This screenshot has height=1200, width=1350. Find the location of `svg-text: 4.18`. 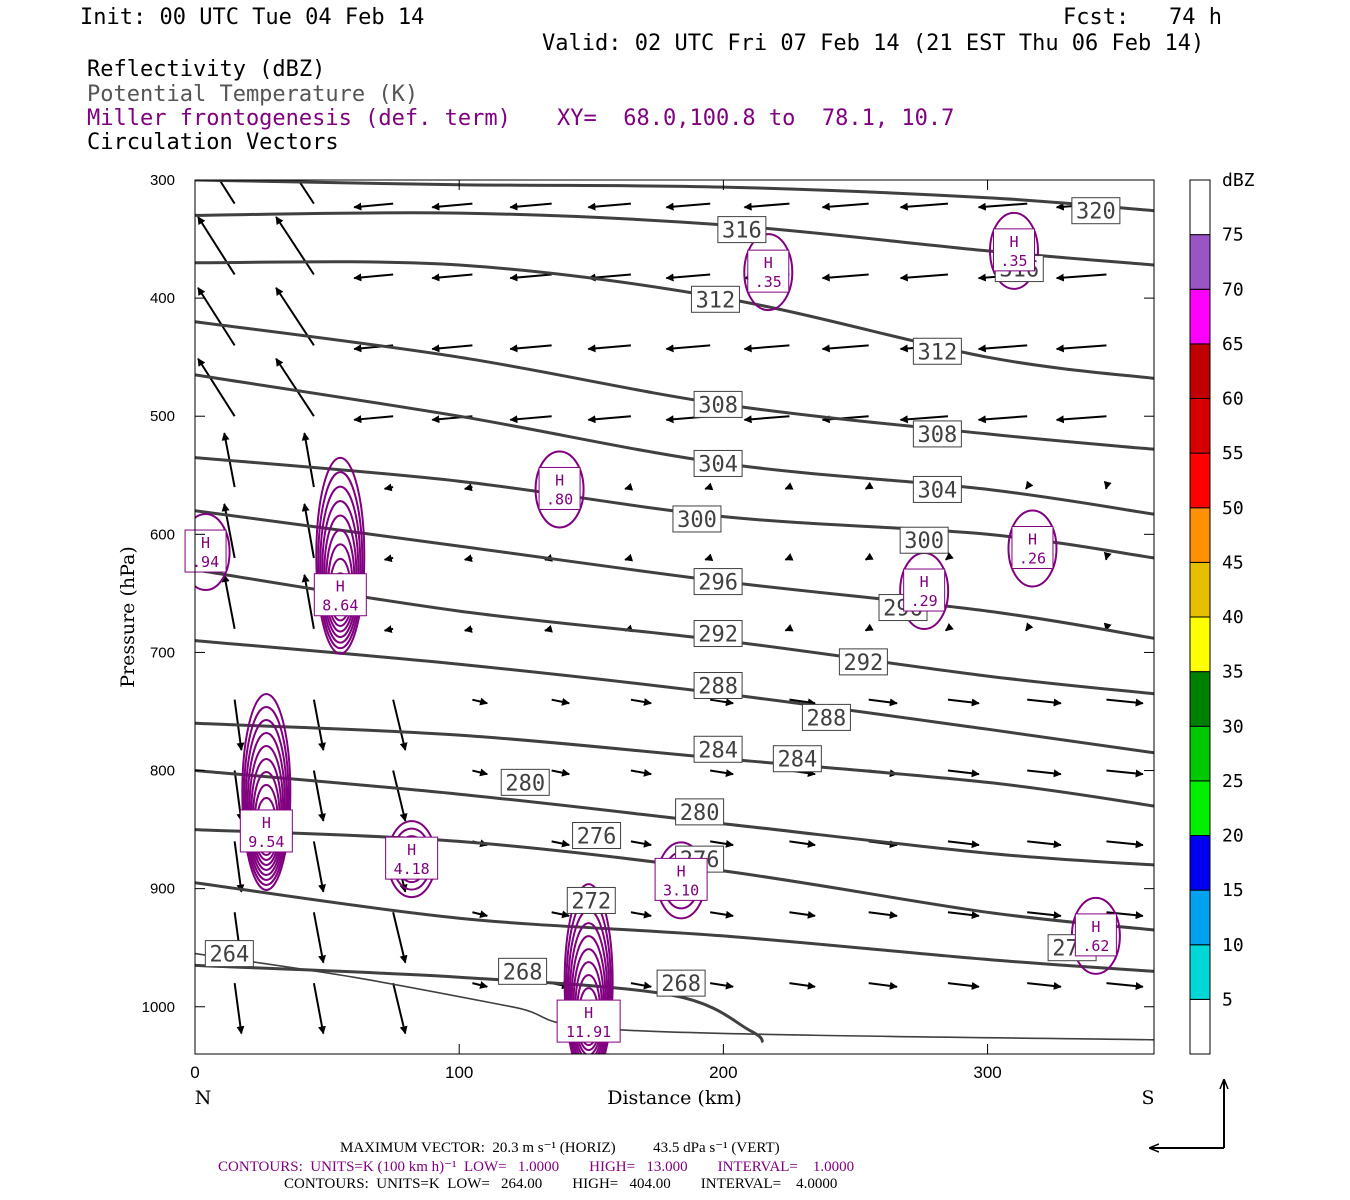

svg-text: 4.18 is located at coordinates (412, 869).